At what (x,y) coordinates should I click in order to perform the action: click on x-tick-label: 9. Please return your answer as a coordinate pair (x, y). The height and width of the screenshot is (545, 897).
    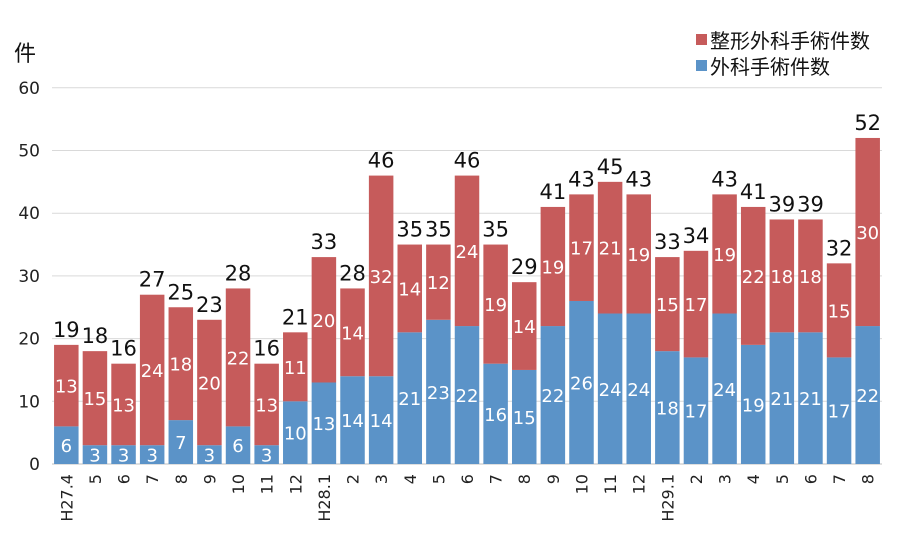
    Looking at the image, I should click on (209, 479).